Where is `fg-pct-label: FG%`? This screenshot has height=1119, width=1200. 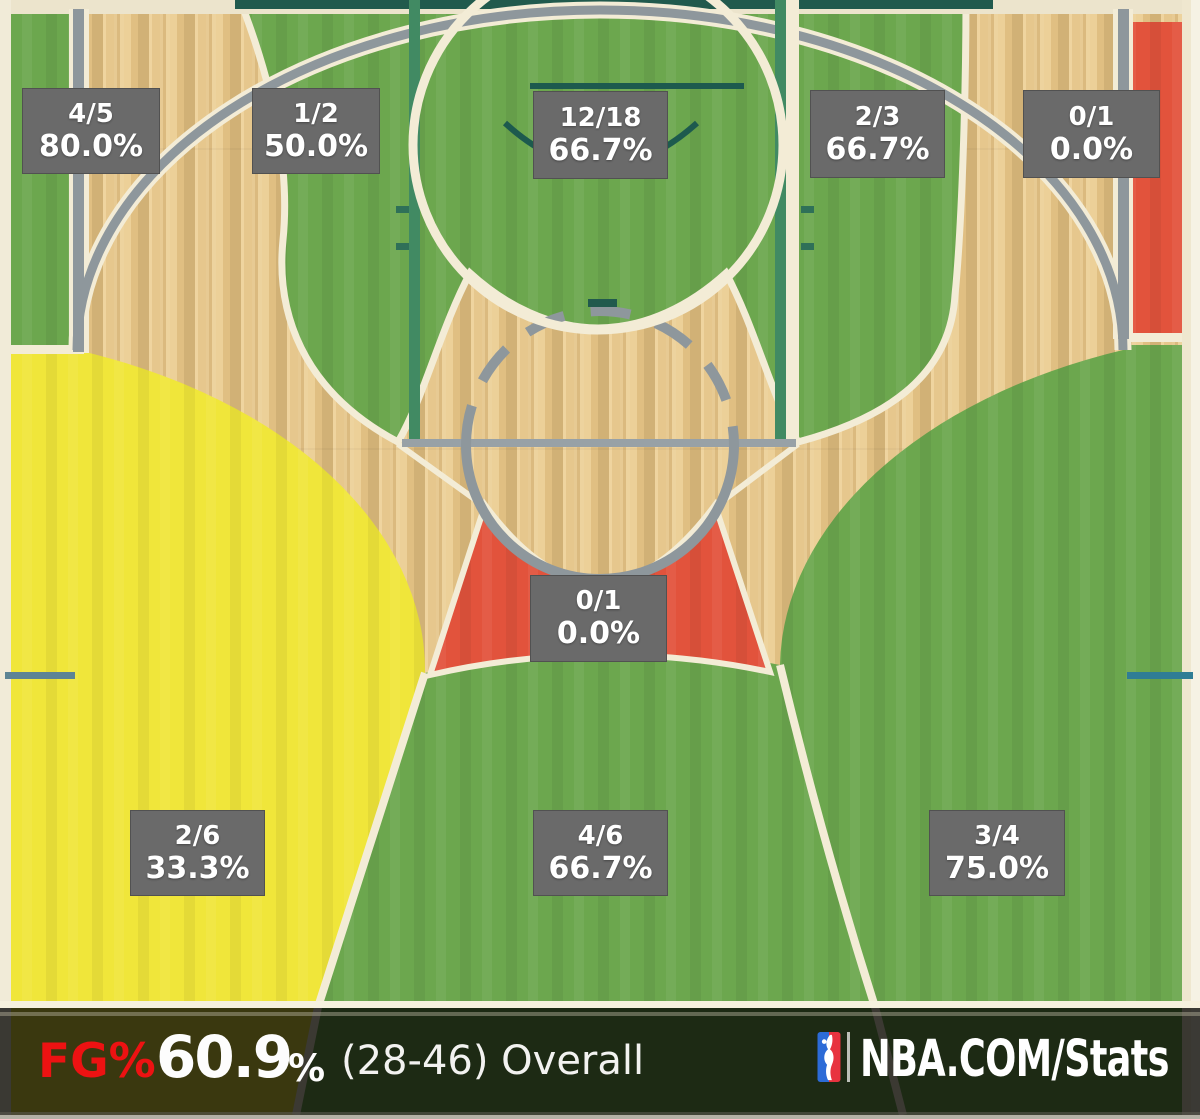
fg-pct-label: FG% is located at coordinates (97, 1061).